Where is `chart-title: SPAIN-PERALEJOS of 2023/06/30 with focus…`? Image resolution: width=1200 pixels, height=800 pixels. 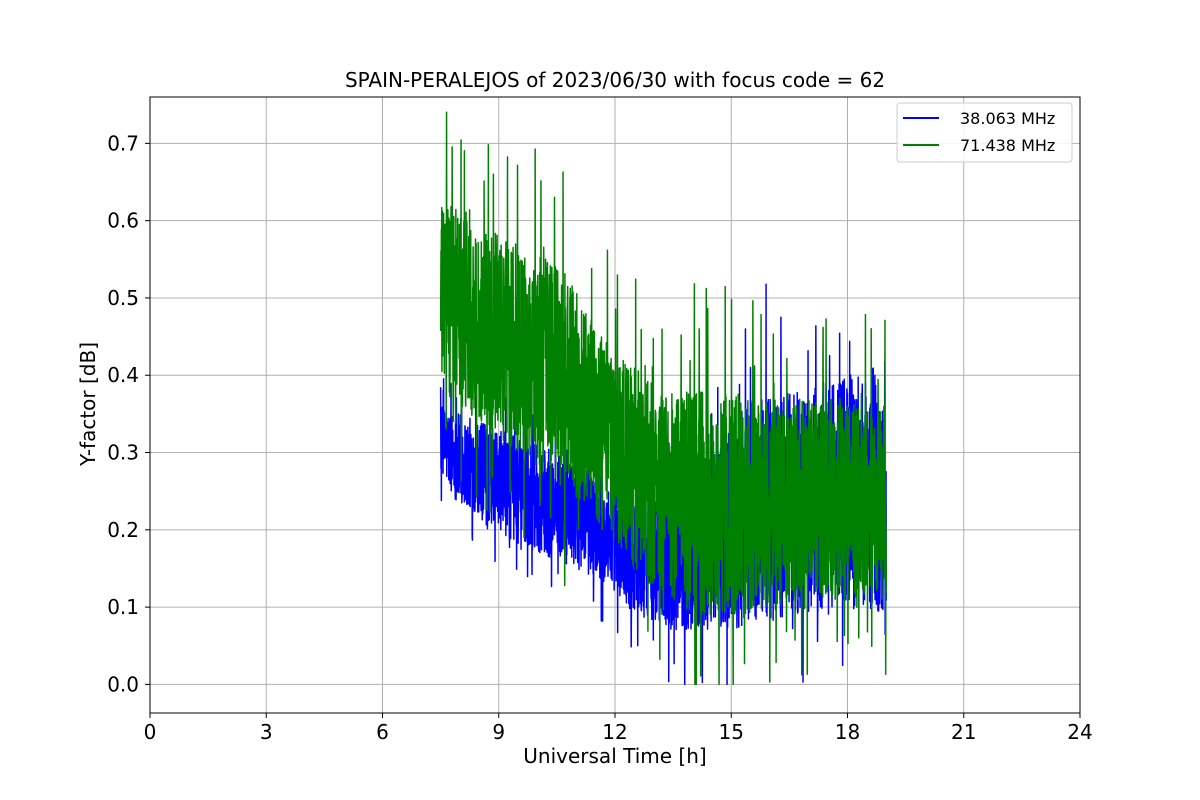 chart-title: SPAIN-PERALEJOS of 2023/06/30 with focus… is located at coordinates (615, 80).